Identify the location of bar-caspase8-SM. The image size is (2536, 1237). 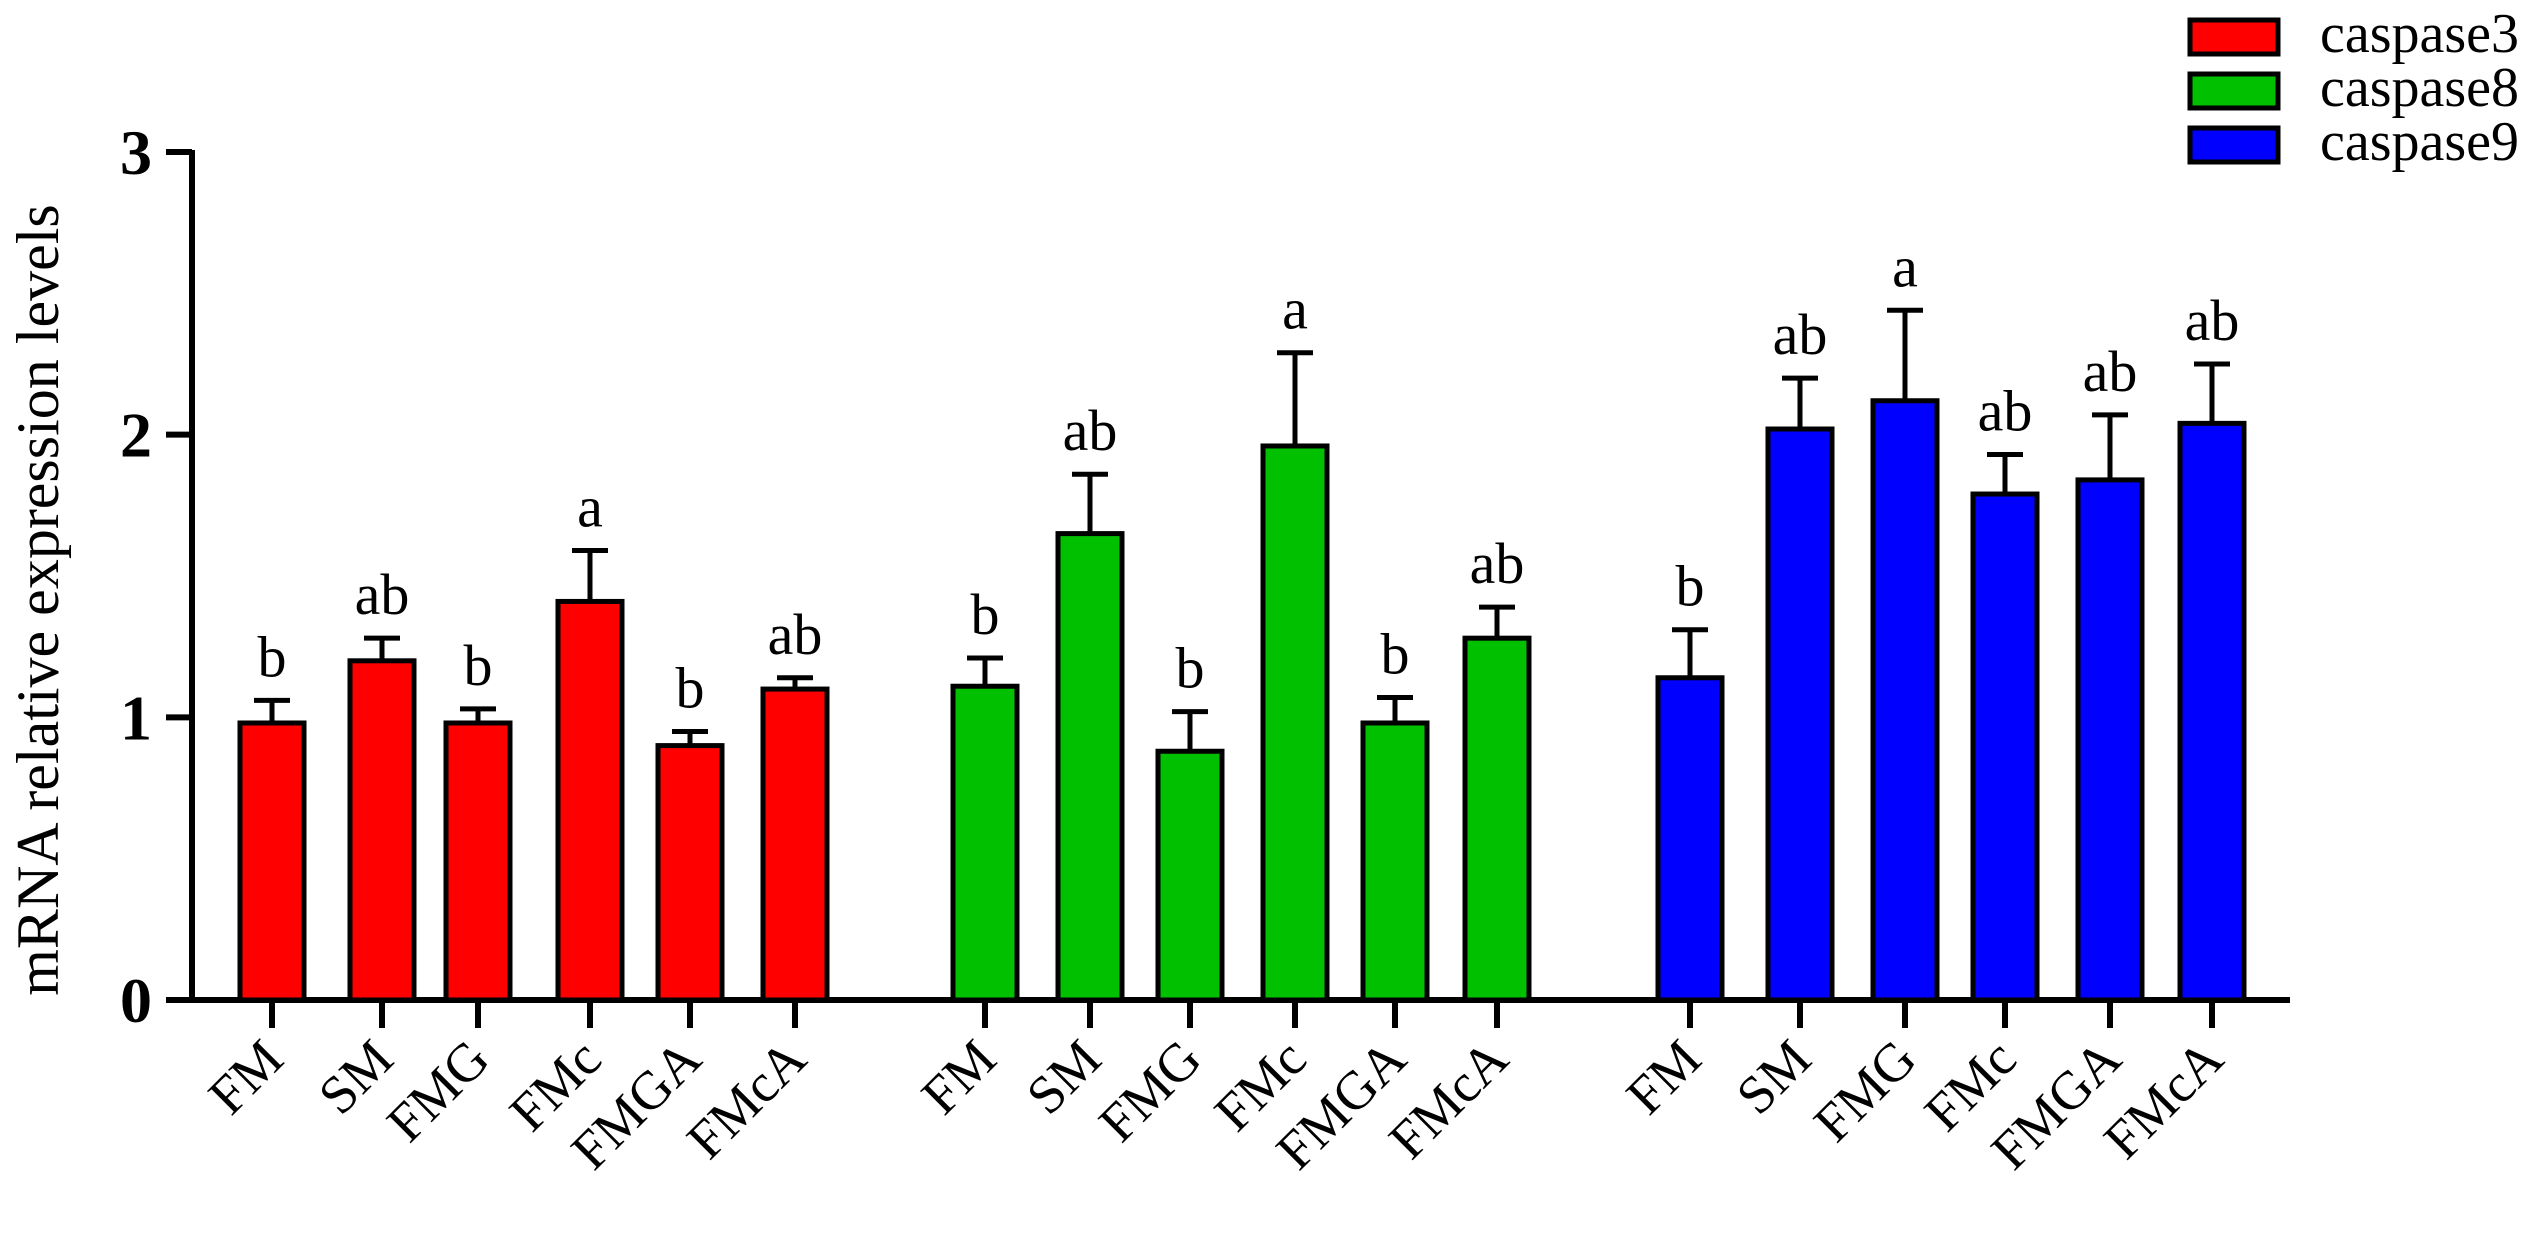
(1090, 767).